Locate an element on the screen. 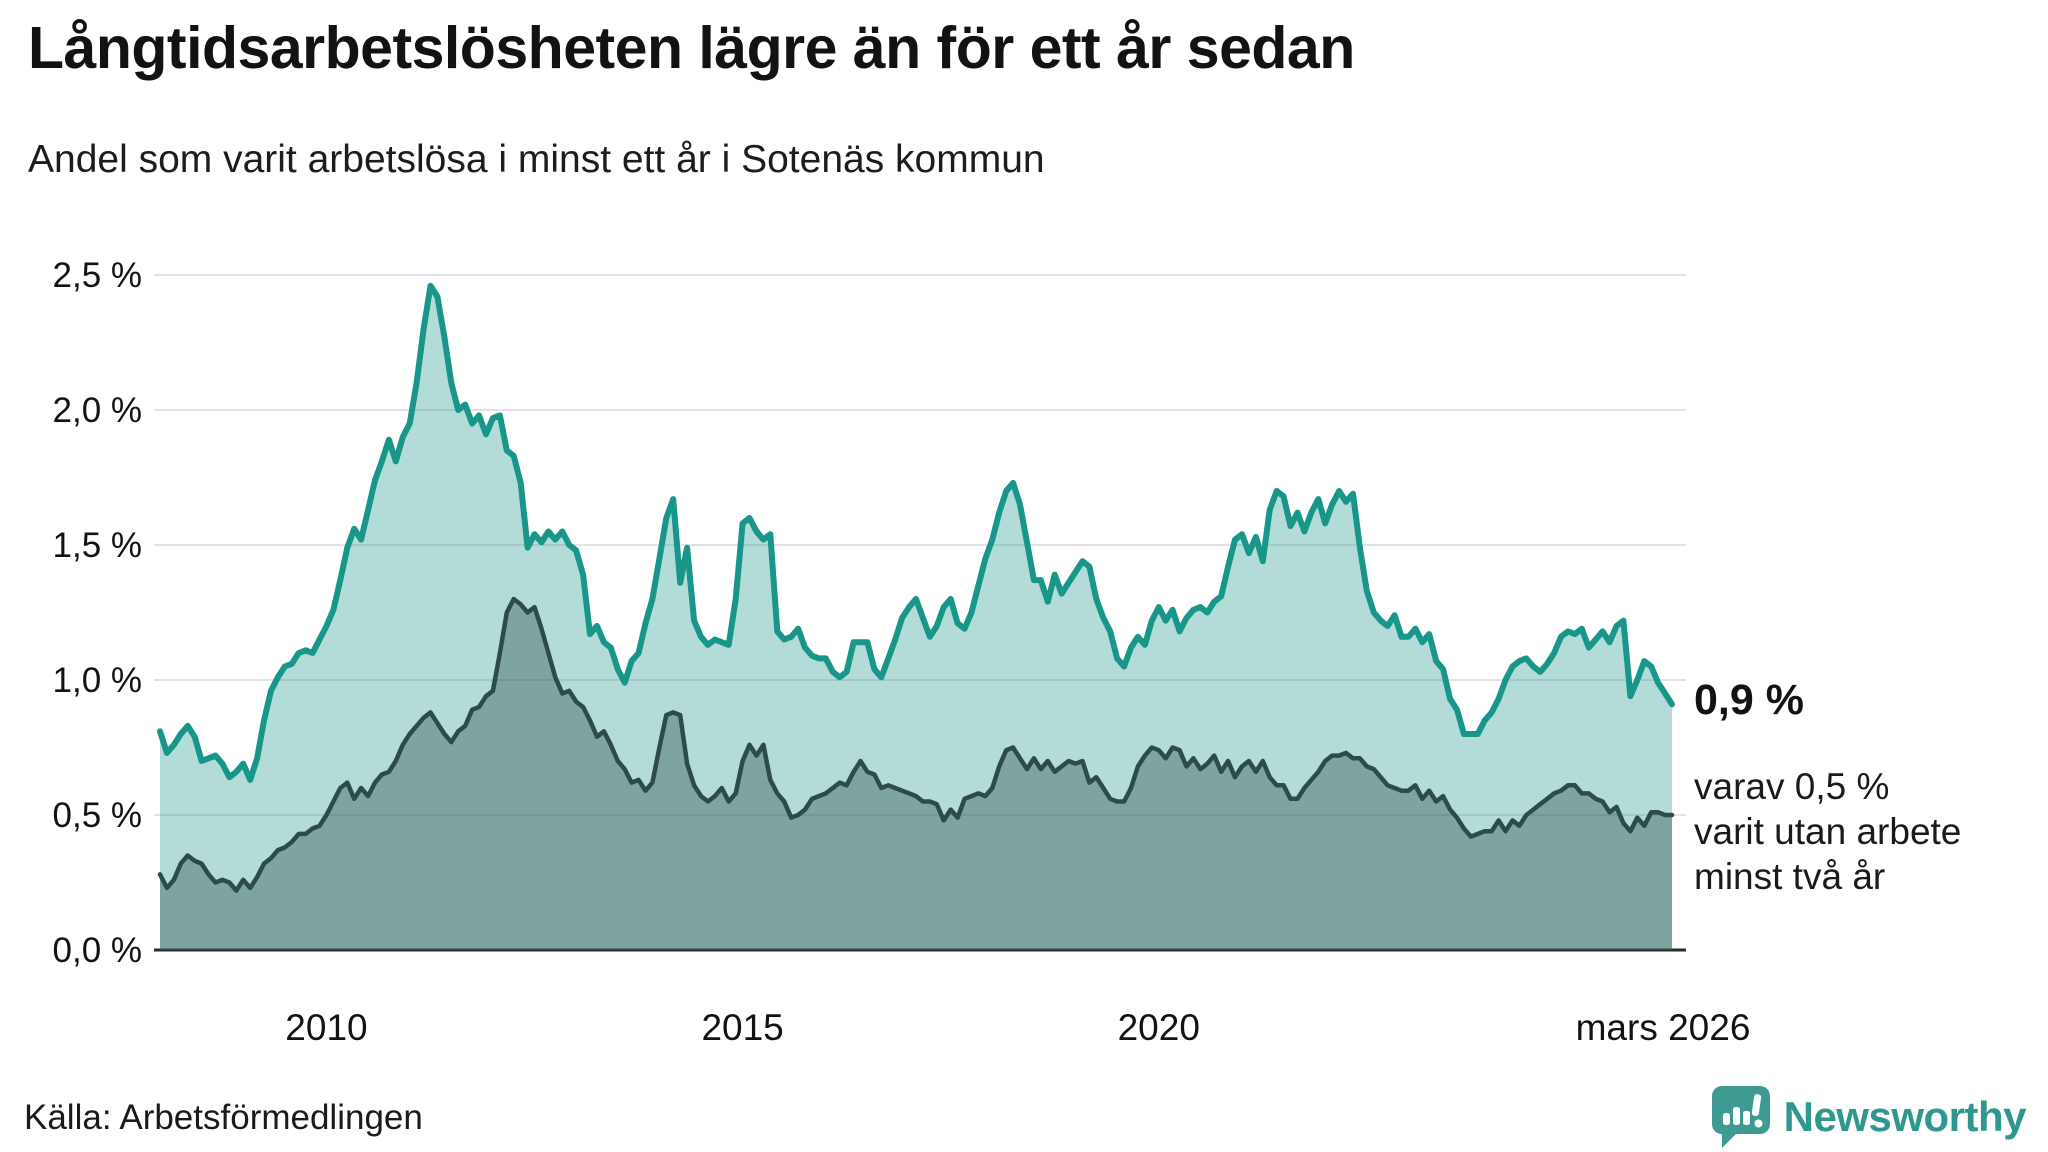 The height and width of the screenshot is (1152, 2048). y-axis-tick-label: 1,5 % is located at coordinates (98, 545).